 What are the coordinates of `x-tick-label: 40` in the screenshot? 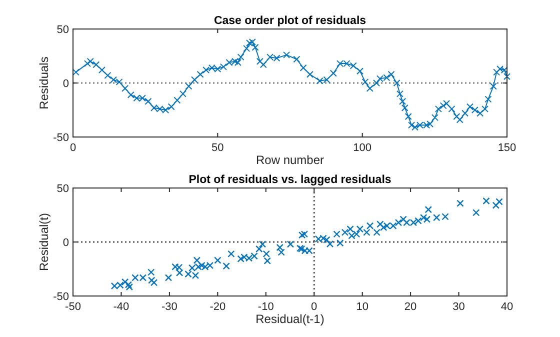 It's located at (507, 307).